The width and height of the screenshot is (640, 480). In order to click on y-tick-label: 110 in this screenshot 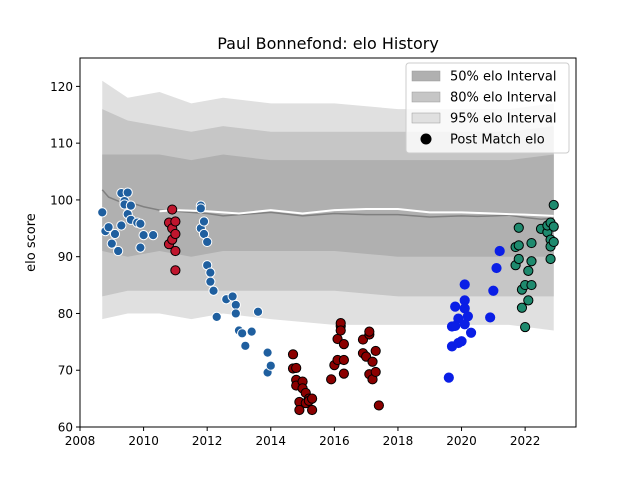, I will do `click(61, 144)`.